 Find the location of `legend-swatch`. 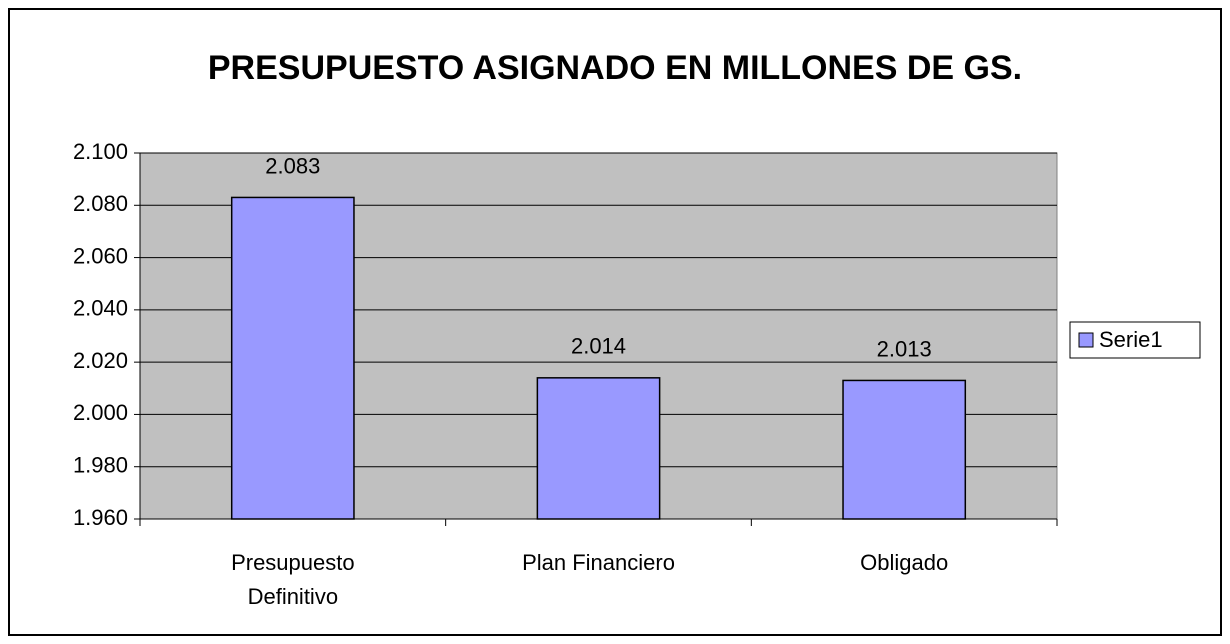

legend-swatch is located at coordinates (1086, 340).